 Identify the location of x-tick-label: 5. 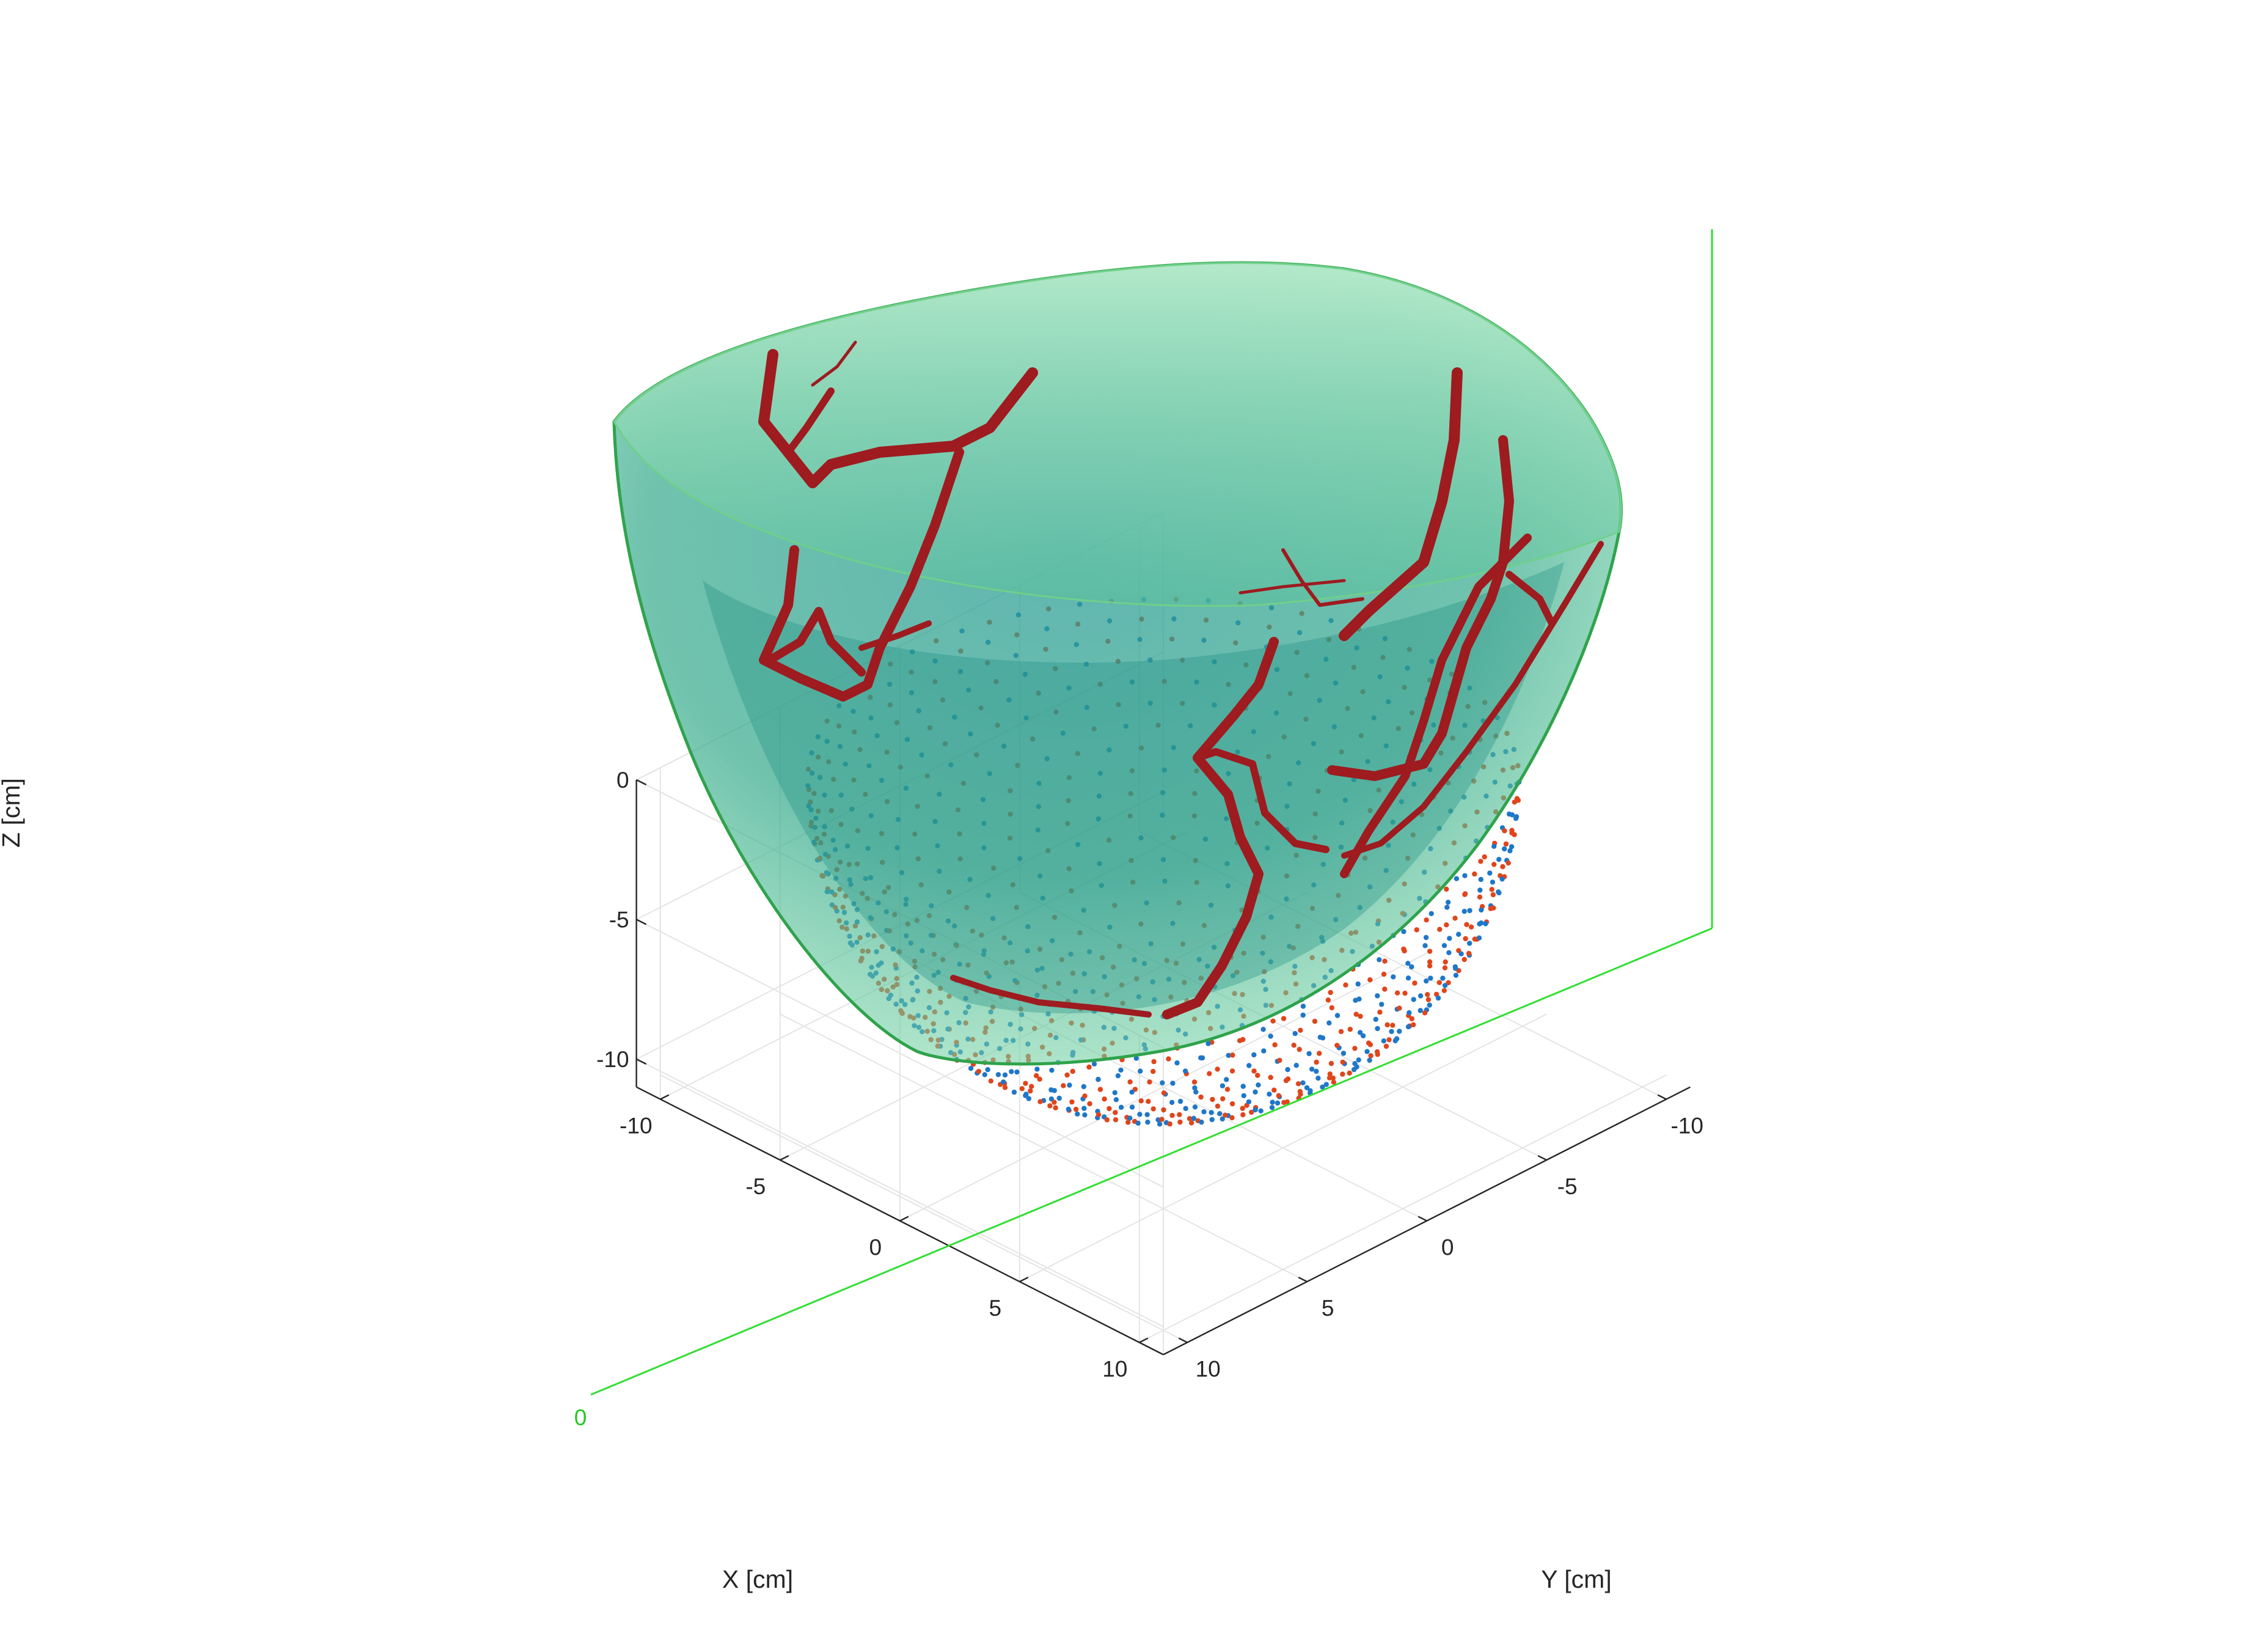
(995, 1309).